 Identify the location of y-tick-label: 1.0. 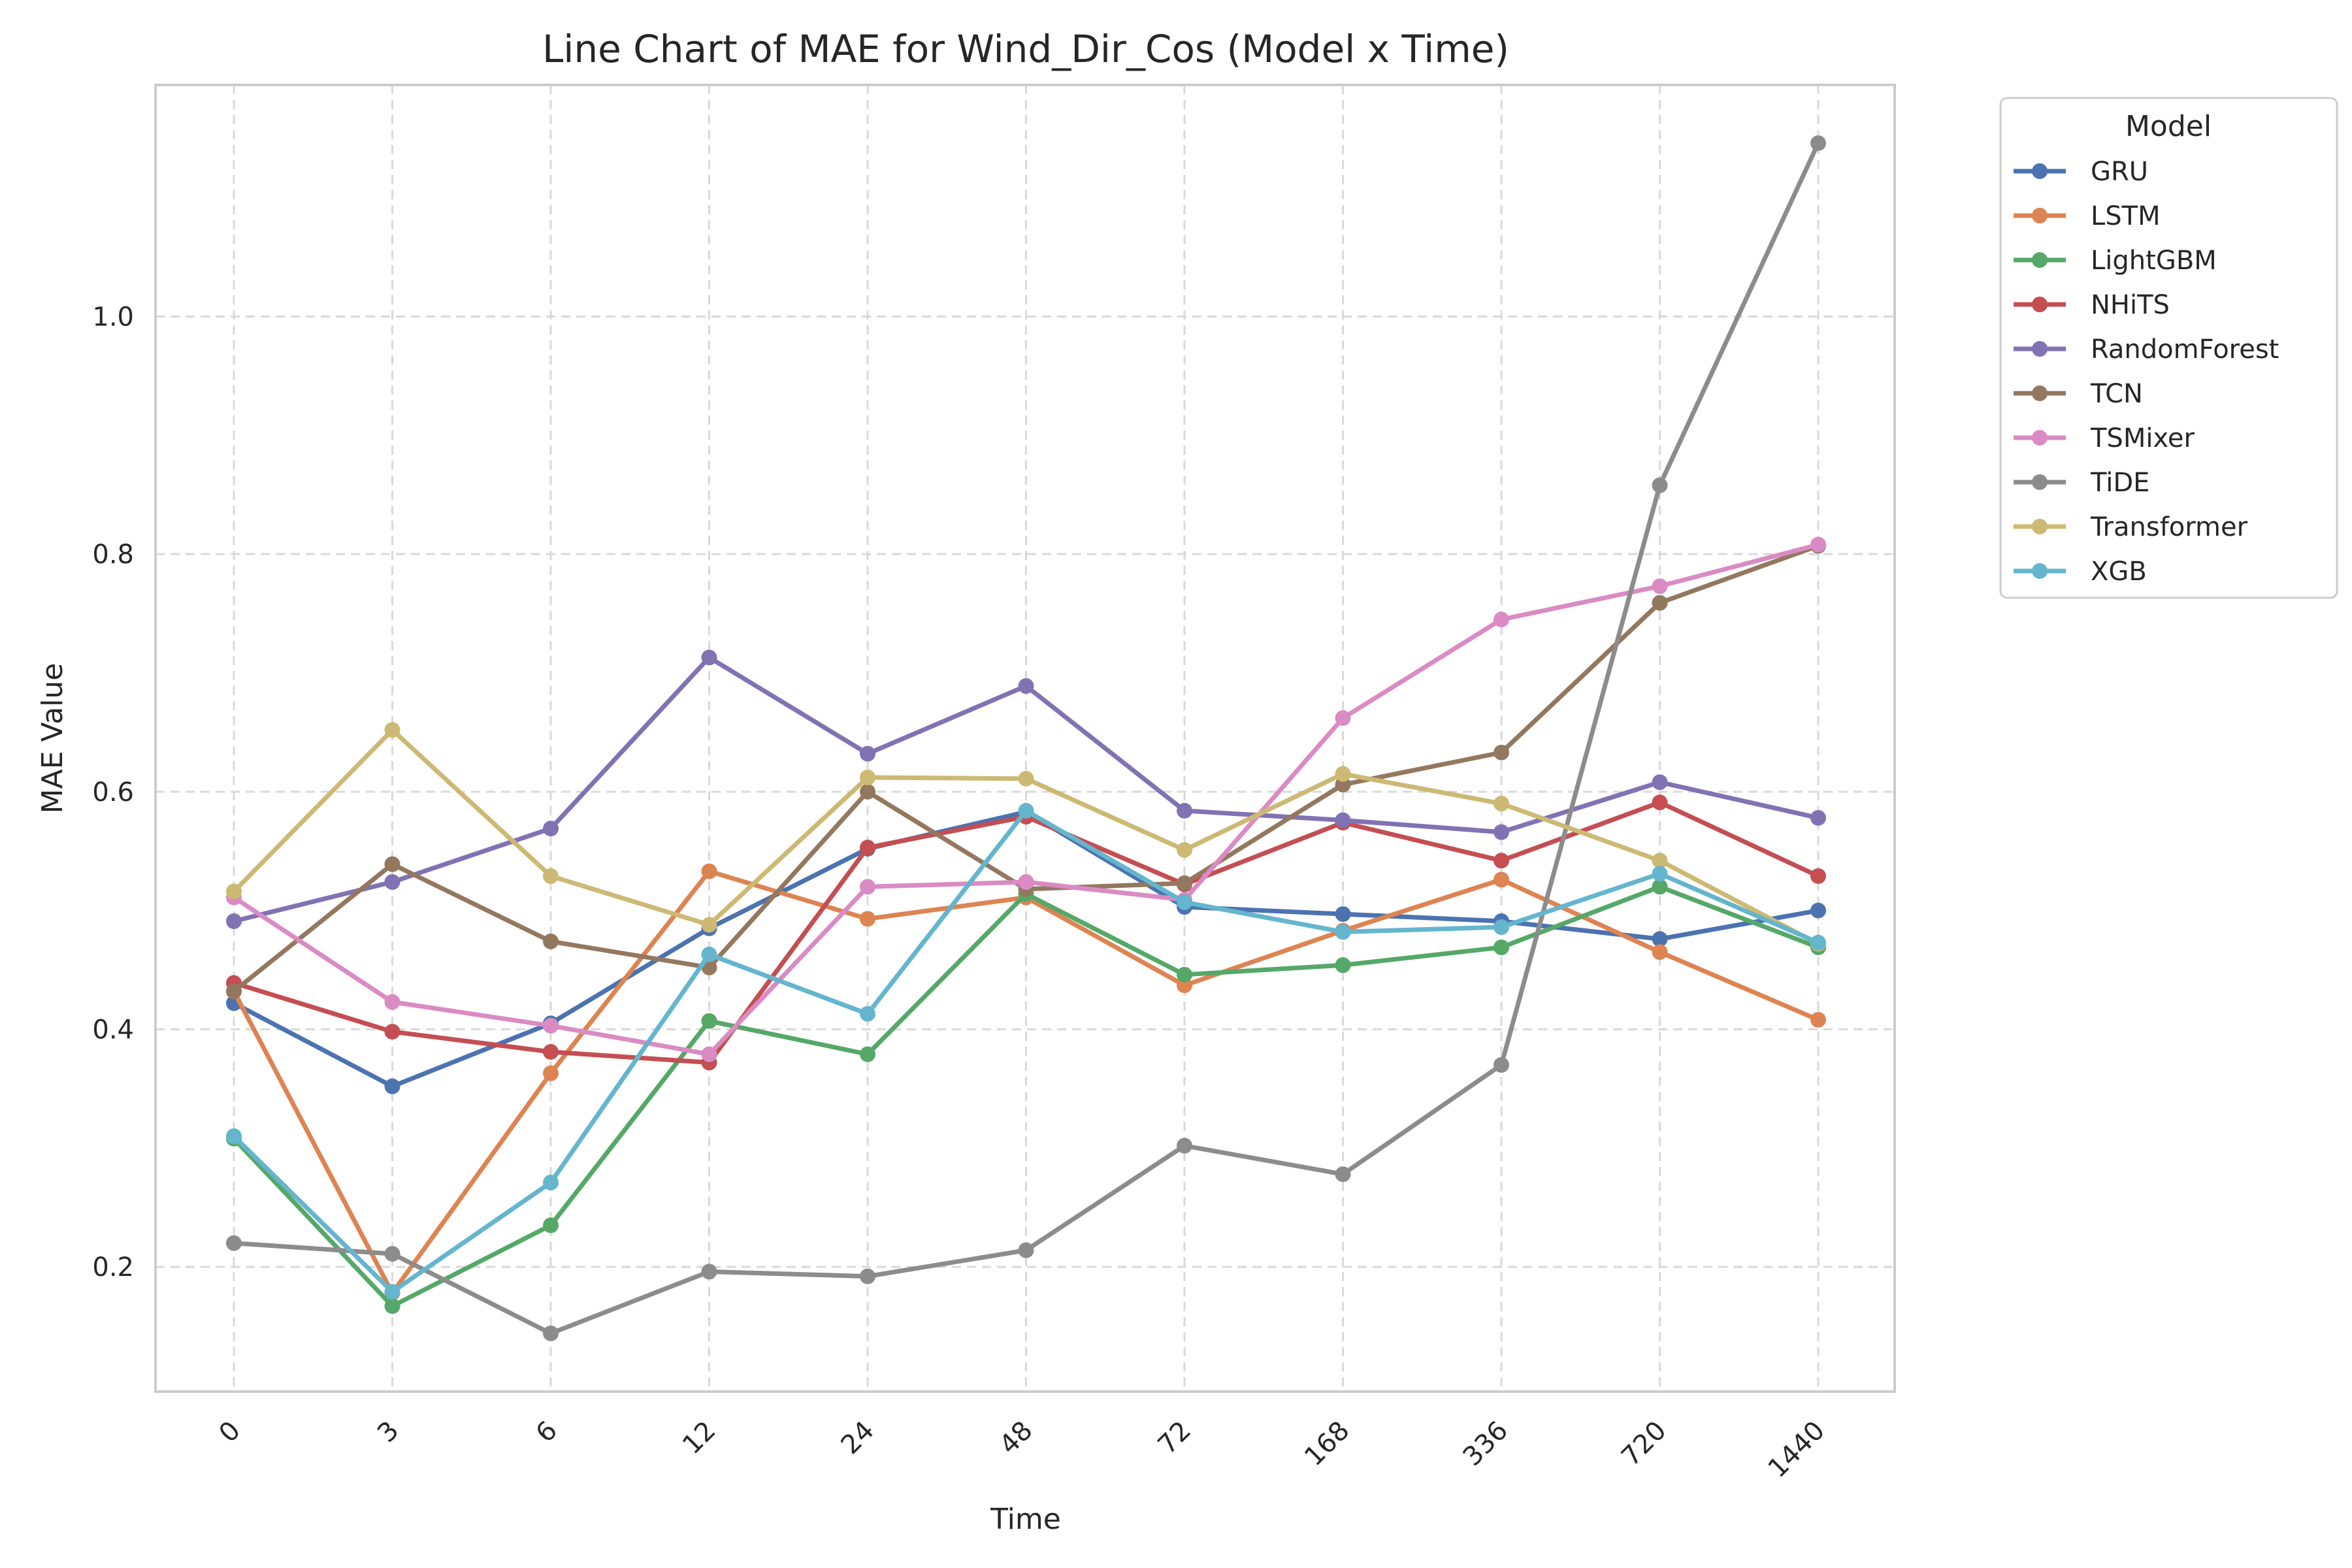
(113, 317).